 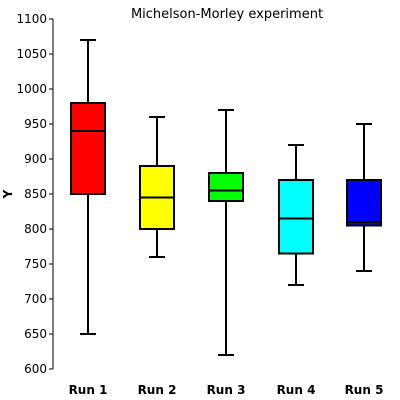 What do you see at coordinates (364, 390) in the screenshot?
I see `x-category-label: Run 5` at bounding box center [364, 390].